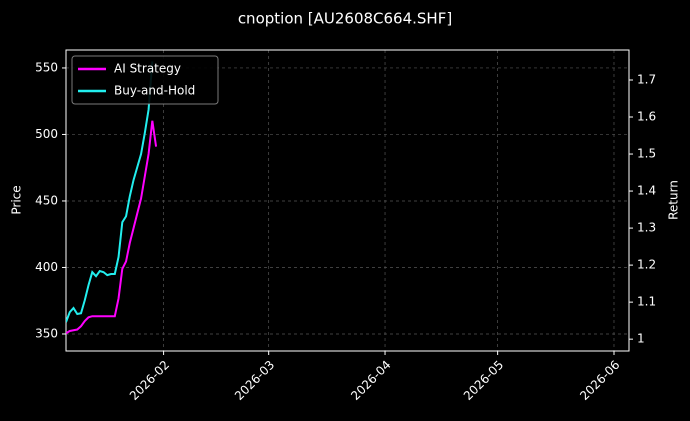 Image resolution: width=690 pixels, height=421 pixels. What do you see at coordinates (46, 333) in the screenshot?
I see `y-tick-label: 350` at bounding box center [46, 333].